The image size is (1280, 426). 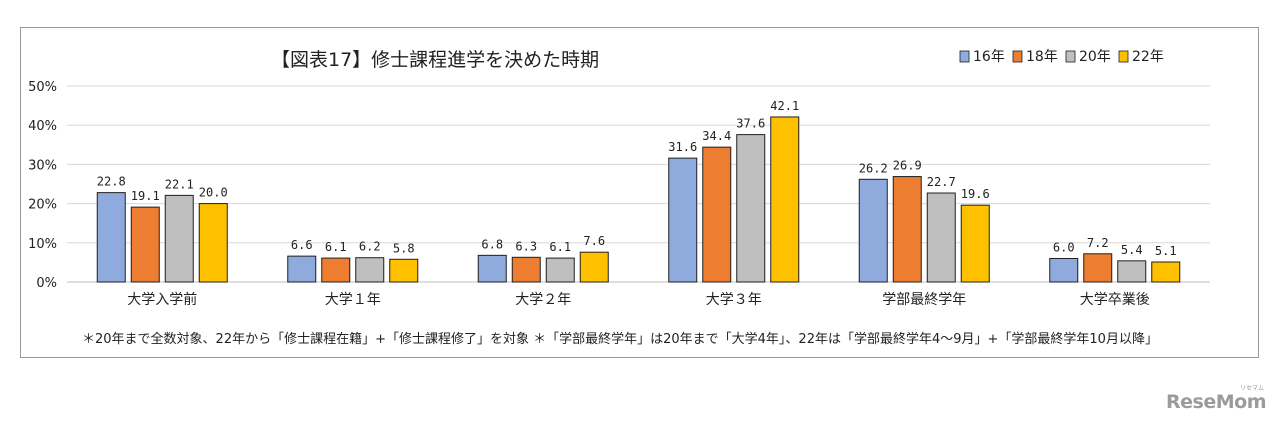 I want to click on data-label: 26.2, so click(x=873, y=168).